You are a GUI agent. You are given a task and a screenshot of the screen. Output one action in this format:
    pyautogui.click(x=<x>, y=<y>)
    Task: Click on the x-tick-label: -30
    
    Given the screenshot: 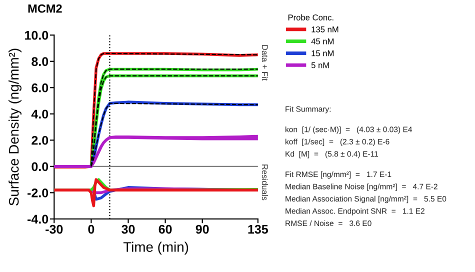 What is the action you would take?
    pyautogui.click(x=54, y=229)
    